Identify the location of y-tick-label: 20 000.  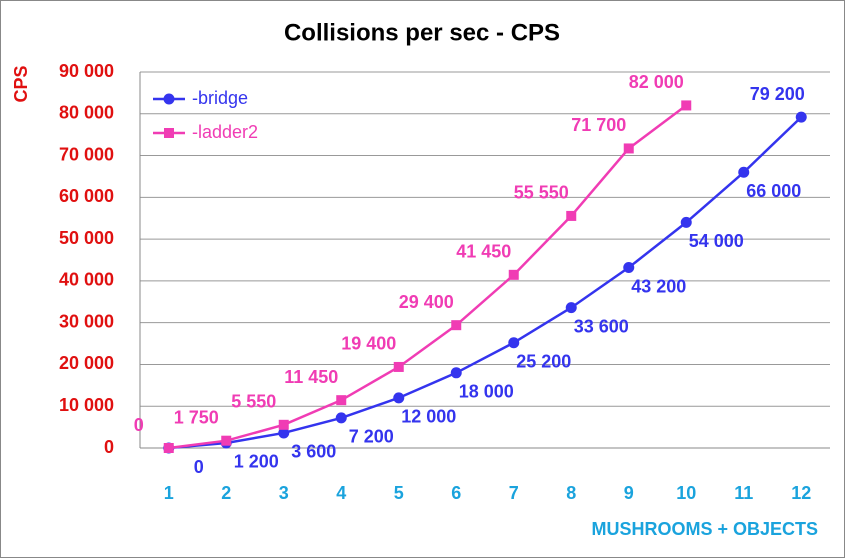
(86, 363).